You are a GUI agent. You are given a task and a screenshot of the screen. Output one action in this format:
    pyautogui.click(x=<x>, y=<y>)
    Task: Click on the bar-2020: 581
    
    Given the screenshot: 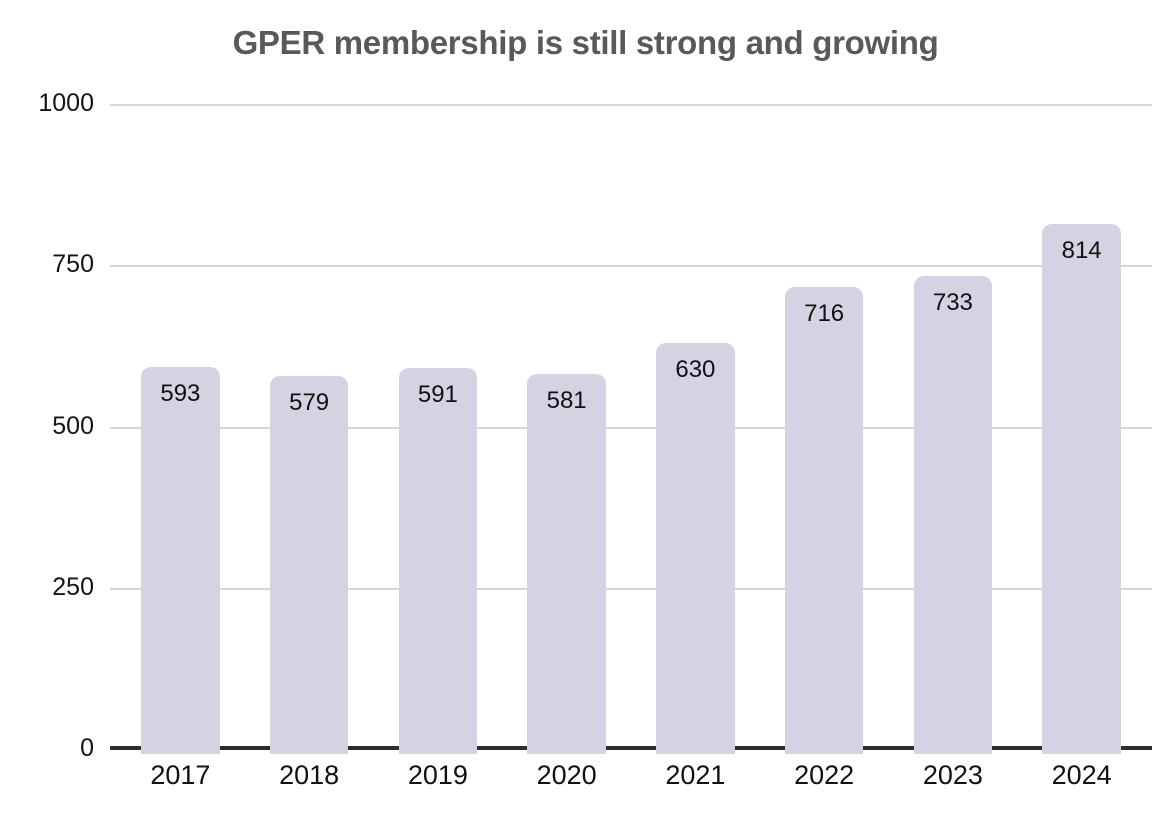 What is the action you would take?
    pyautogui.click(x=566, y=564)
    